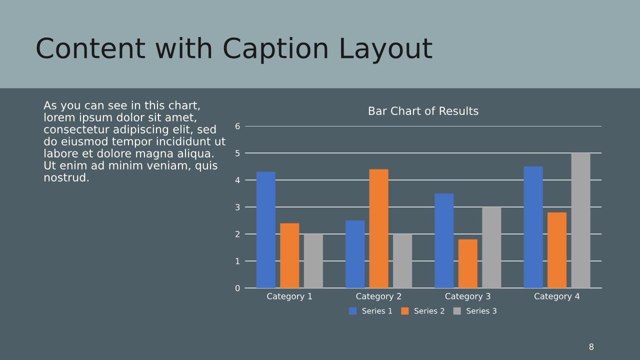 The image size is (640, 360). Describe the element at coordinates (238, 153) in the screenshot. I see `y-tick-label: 5` at that location.